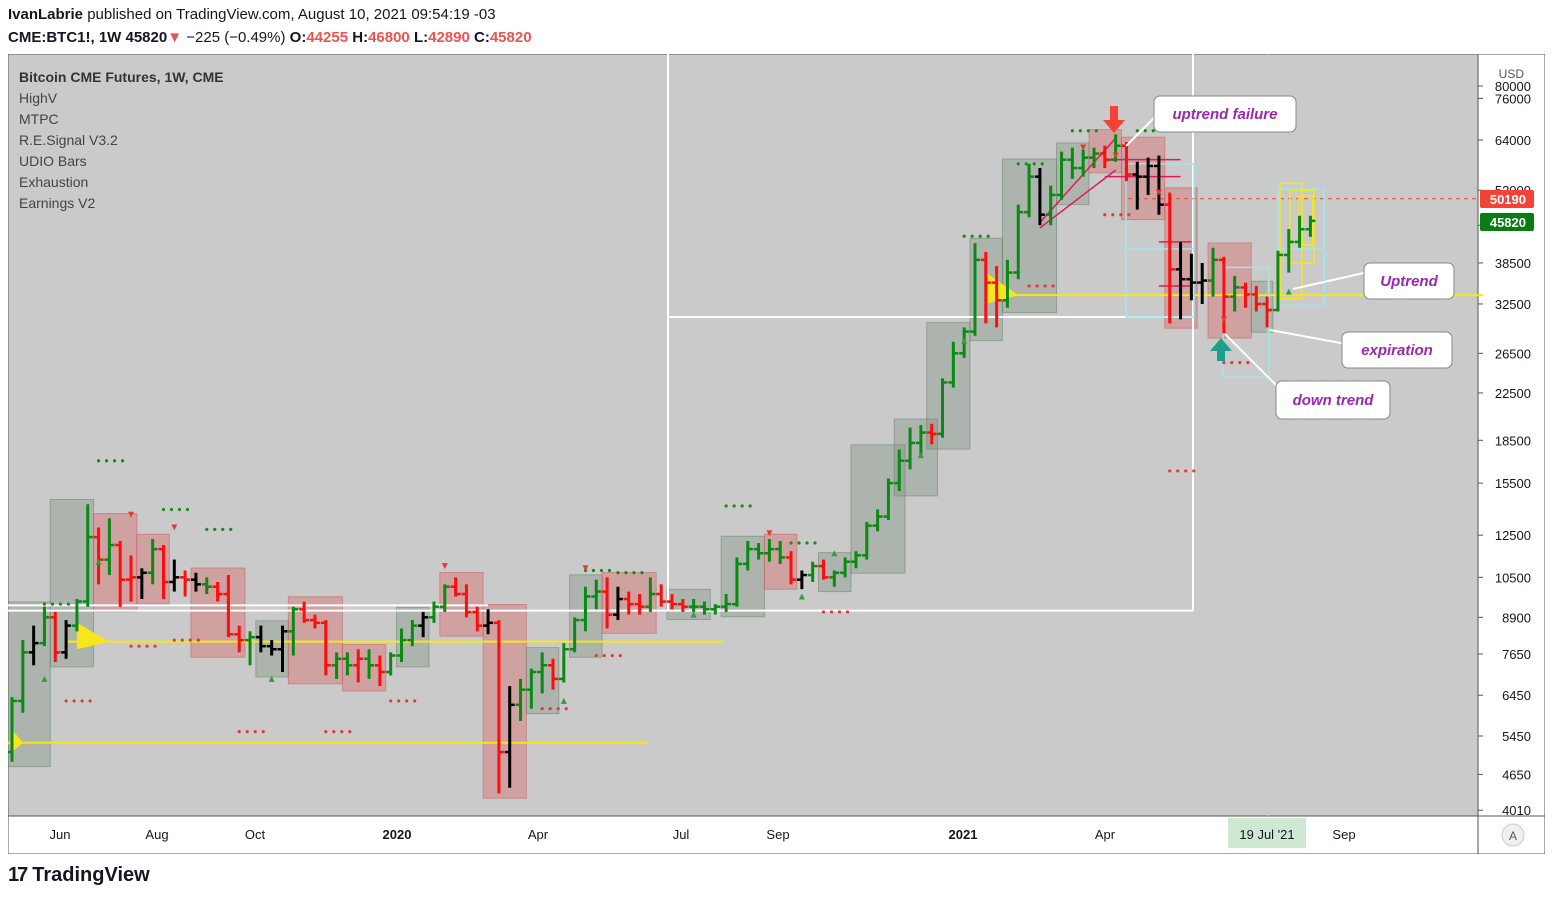 Image resolution: width=1553 pixels, height=899 pixels. What do you see at coordinates (38, 98) in the screenshot?
I see `legend-indicator: HighV` at bounding box center [38, 98].